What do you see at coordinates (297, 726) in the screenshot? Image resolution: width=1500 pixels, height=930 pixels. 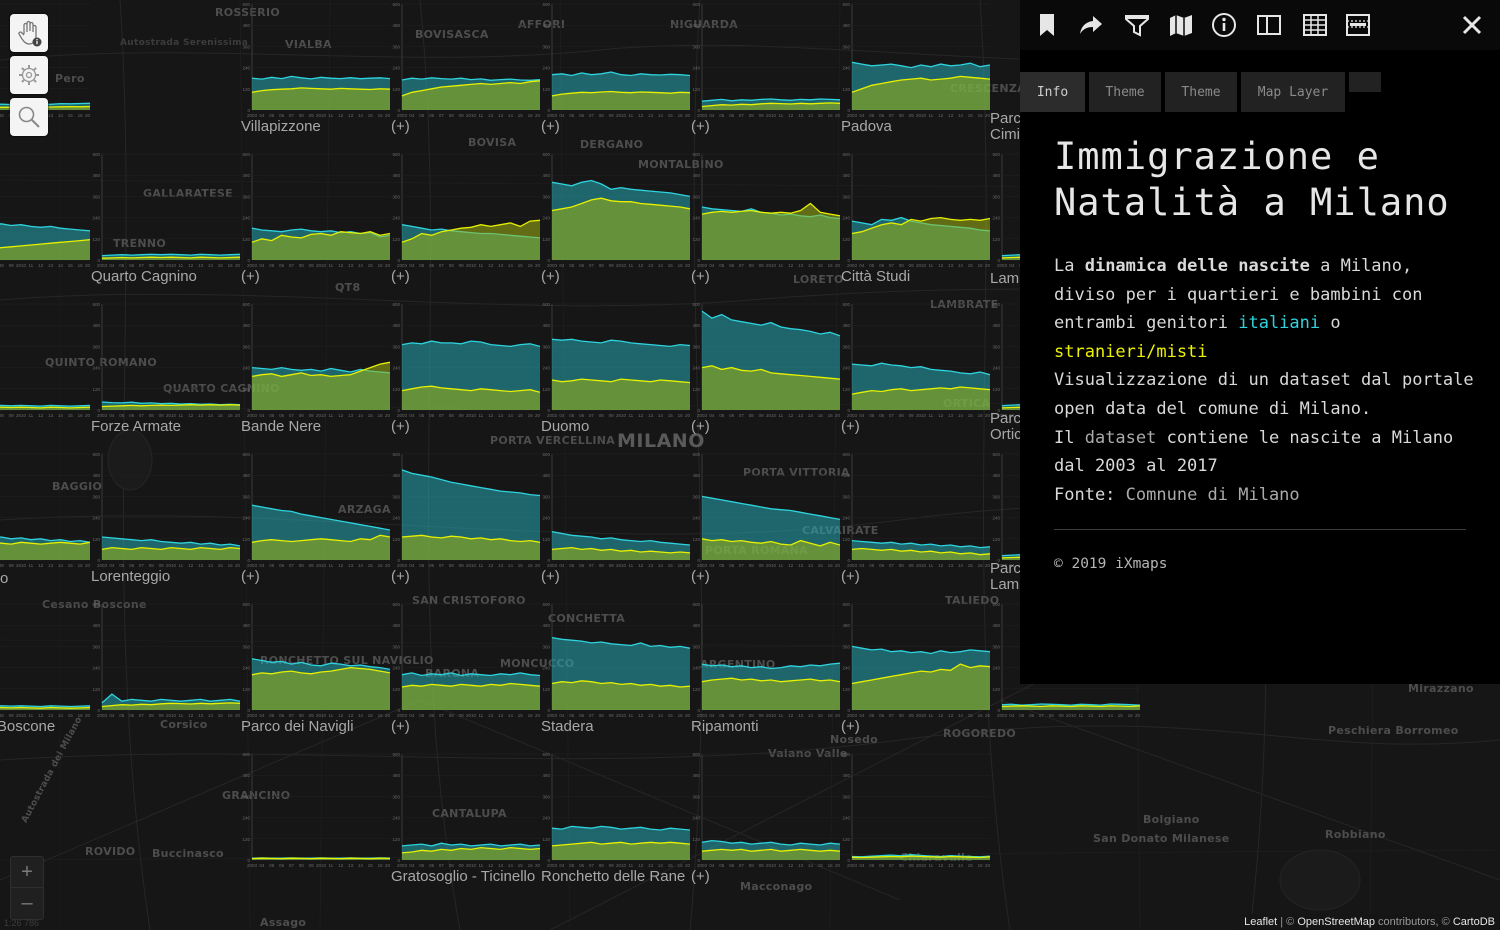 I see `cell-label: Parco dei Navigli` at bounding box center [297, 726].